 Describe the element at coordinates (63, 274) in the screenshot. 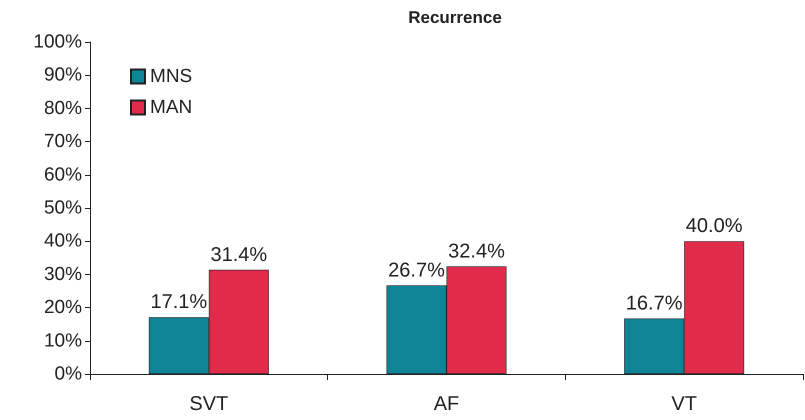

I see `y-tick-label: 30%` at that location.